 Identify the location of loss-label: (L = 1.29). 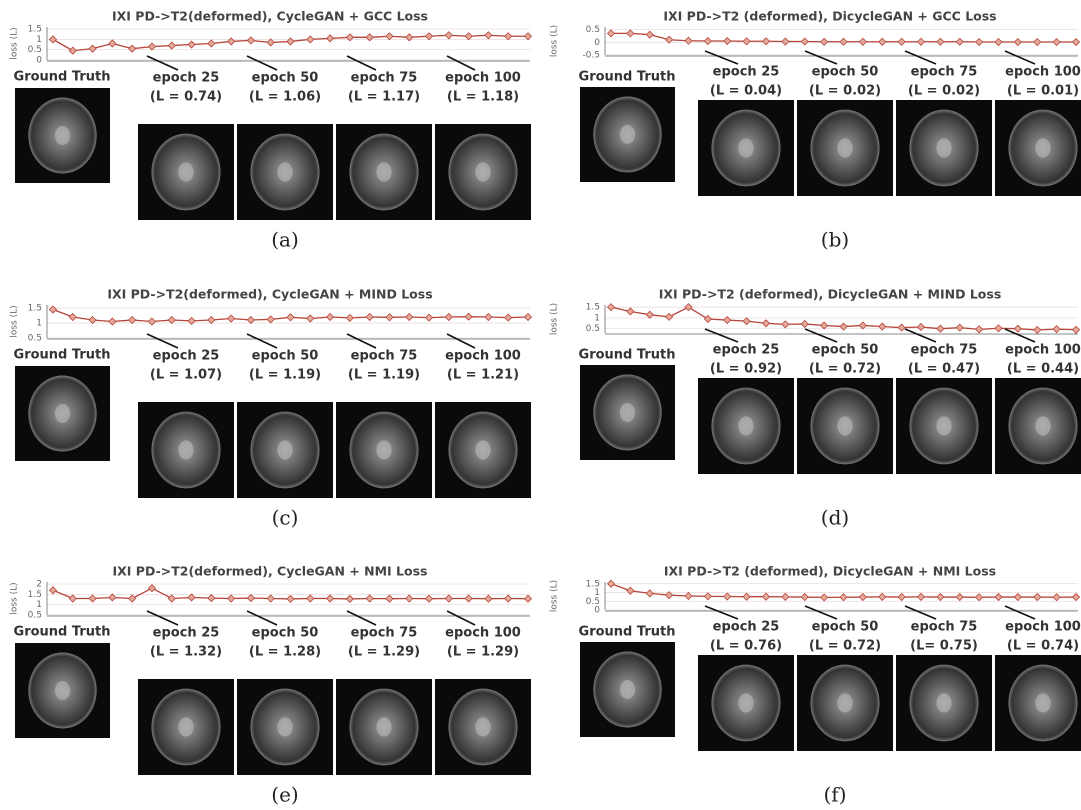
(483, 652).